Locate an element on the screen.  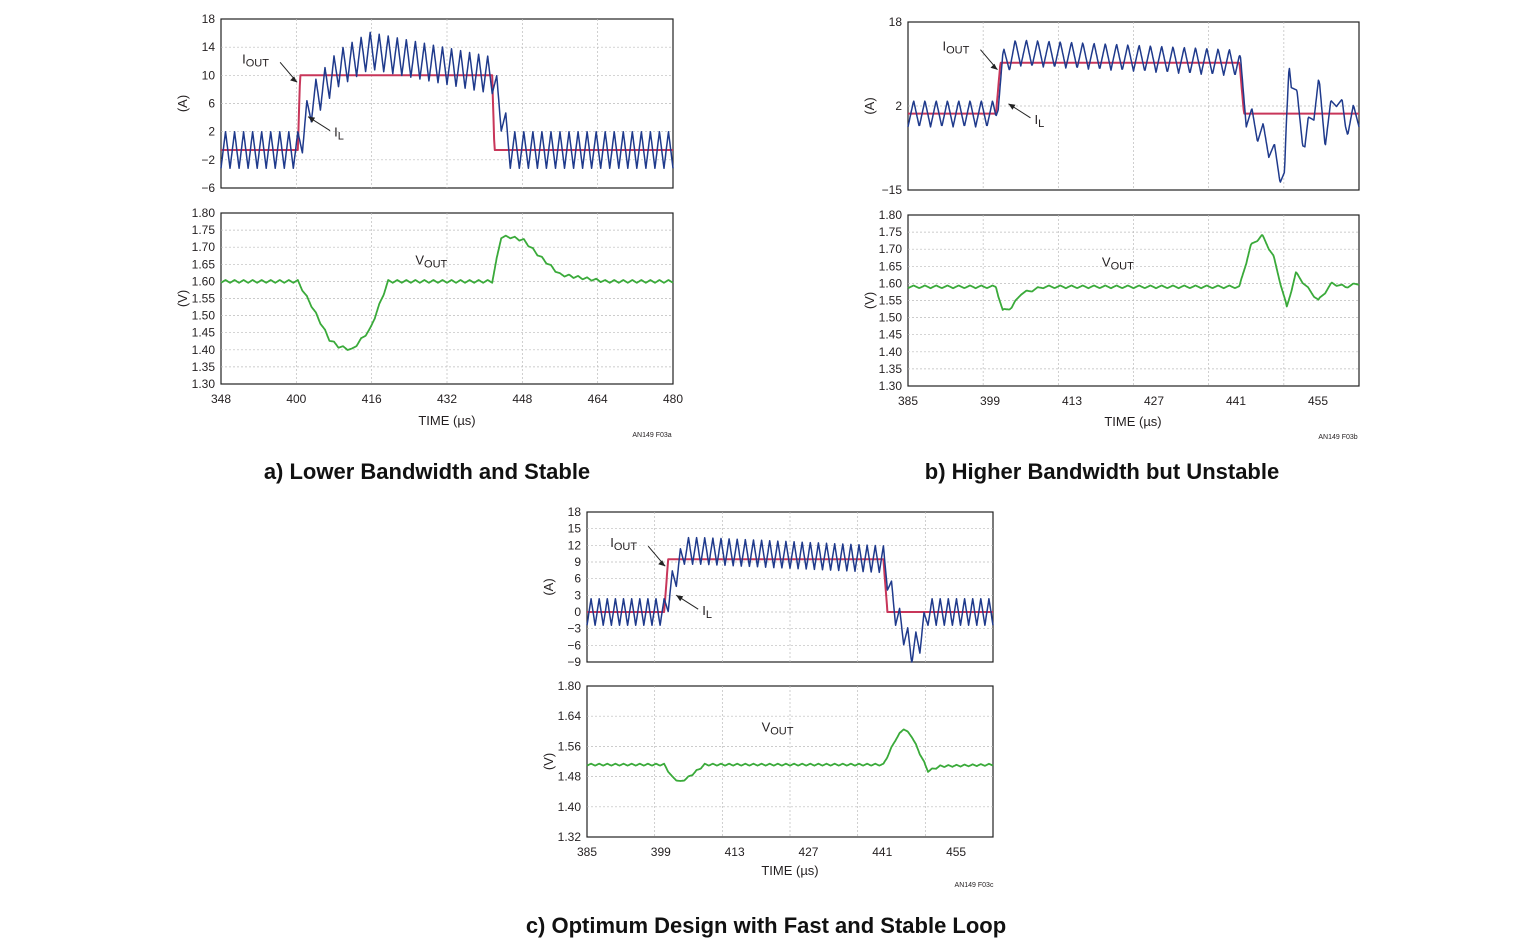
chart-c-current-y-tick-label: −6 is located at coordinates (574, 645).